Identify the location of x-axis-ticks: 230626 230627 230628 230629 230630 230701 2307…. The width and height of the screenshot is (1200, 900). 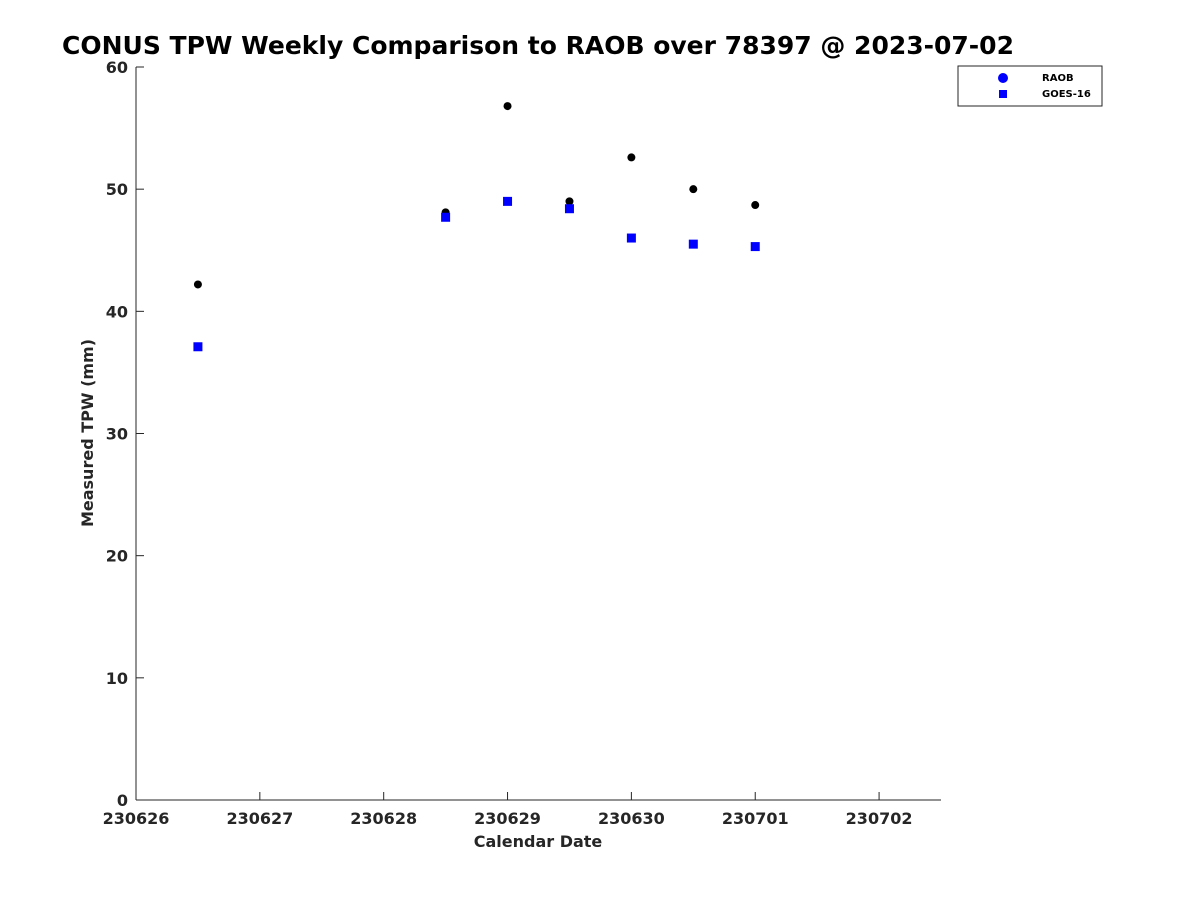
(508, 810).